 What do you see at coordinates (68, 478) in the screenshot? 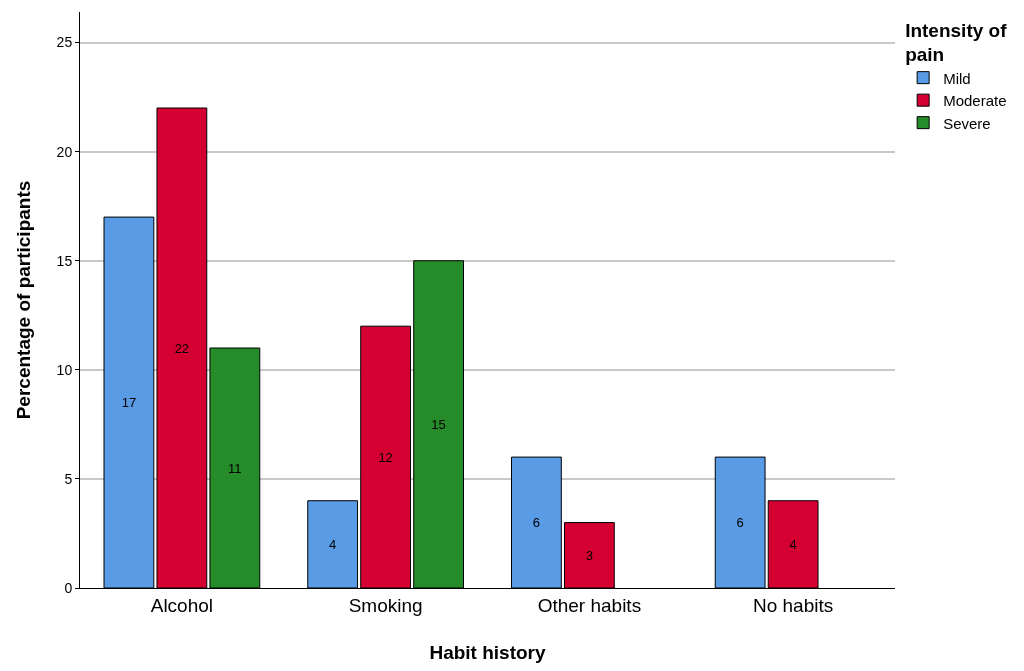
I see `y-tick-label: 5` at bounding box center [68, 478].